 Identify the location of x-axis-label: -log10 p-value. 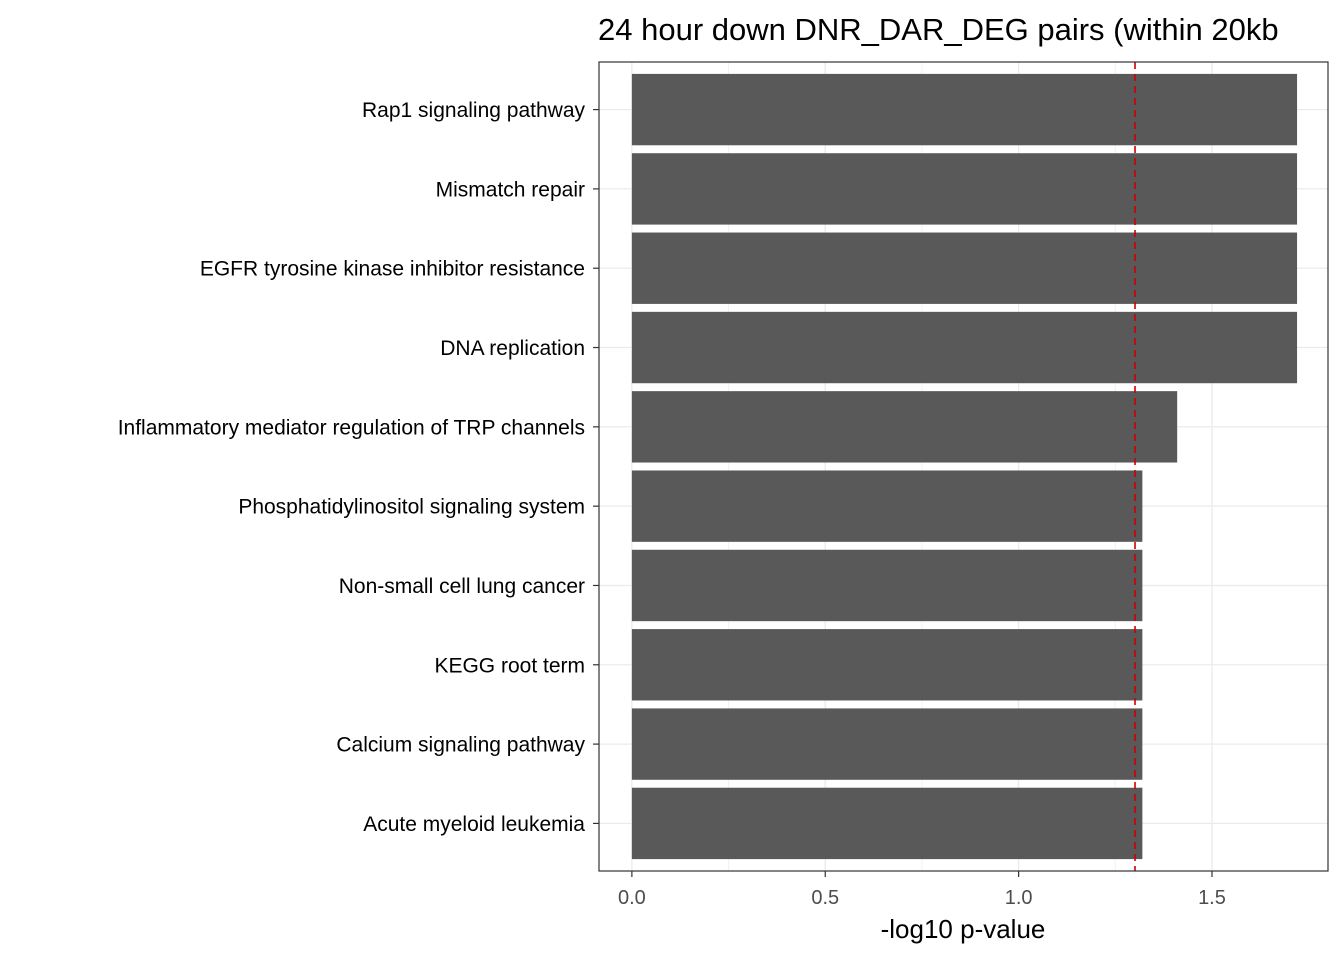
(963, 929).